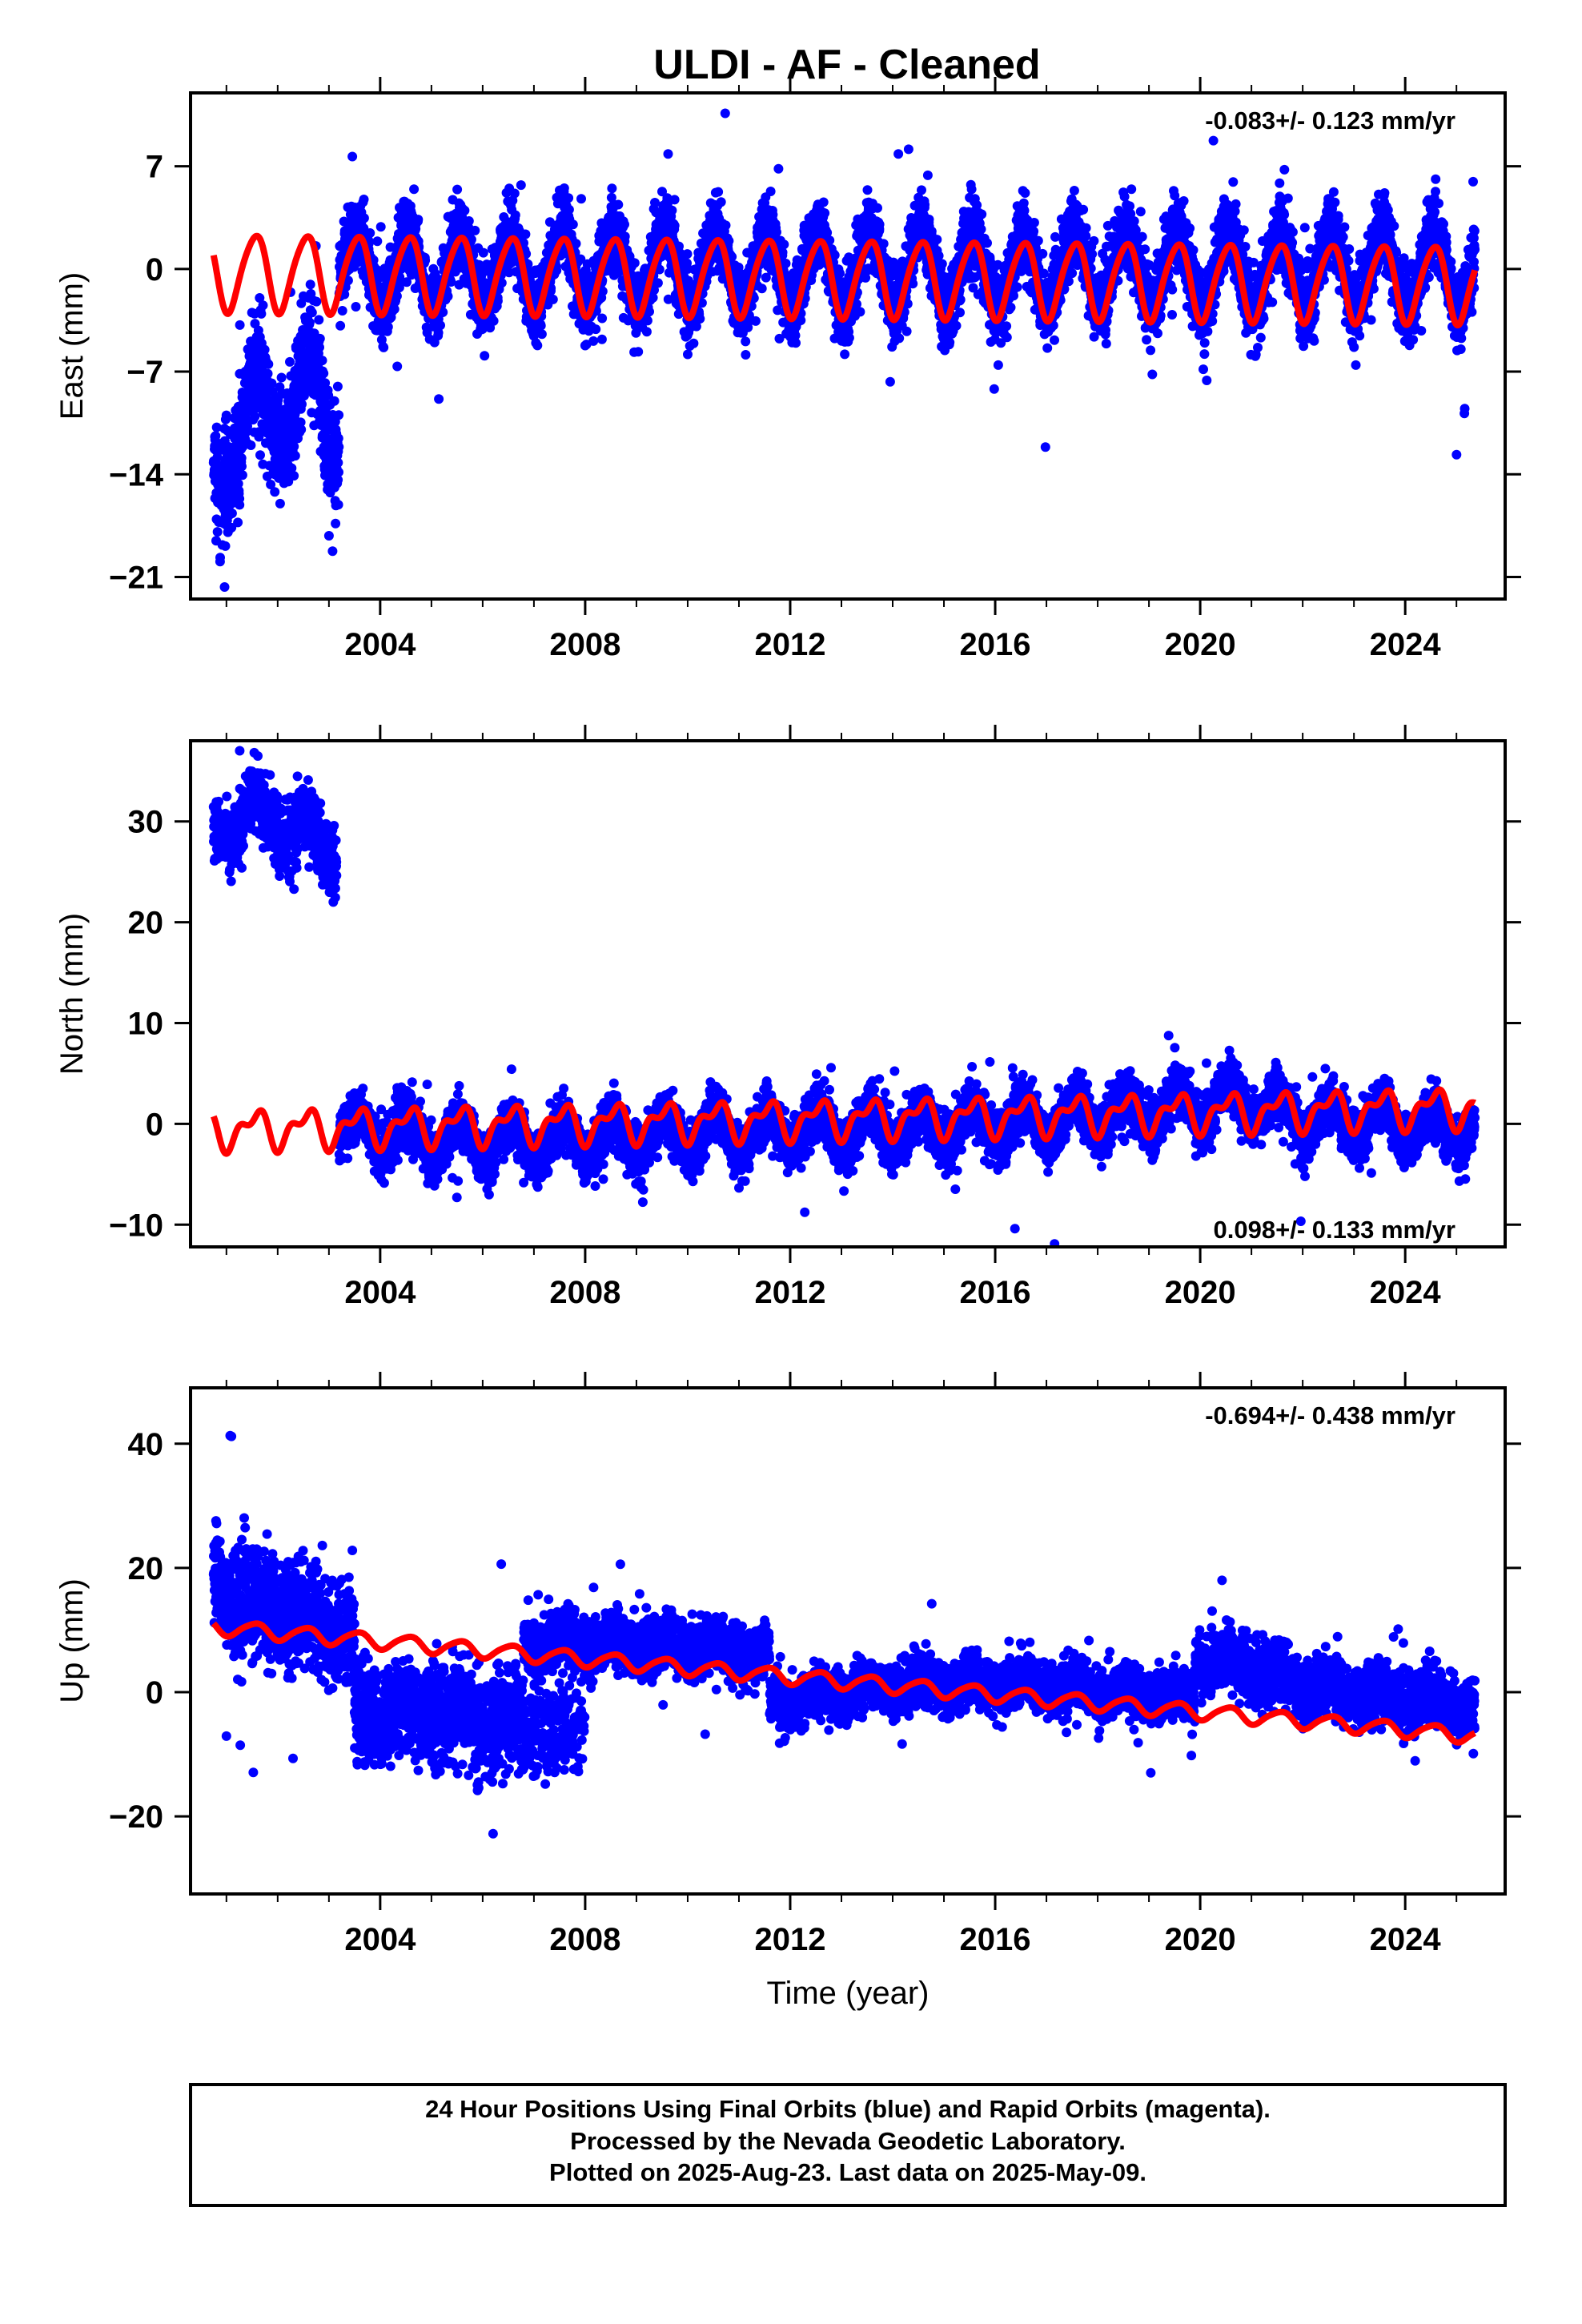 Image resolution: width=1582 pixels, height=2324 pixels. I want to click on figure-title: ULDI - AF - Cleaned, so click(847, 65).